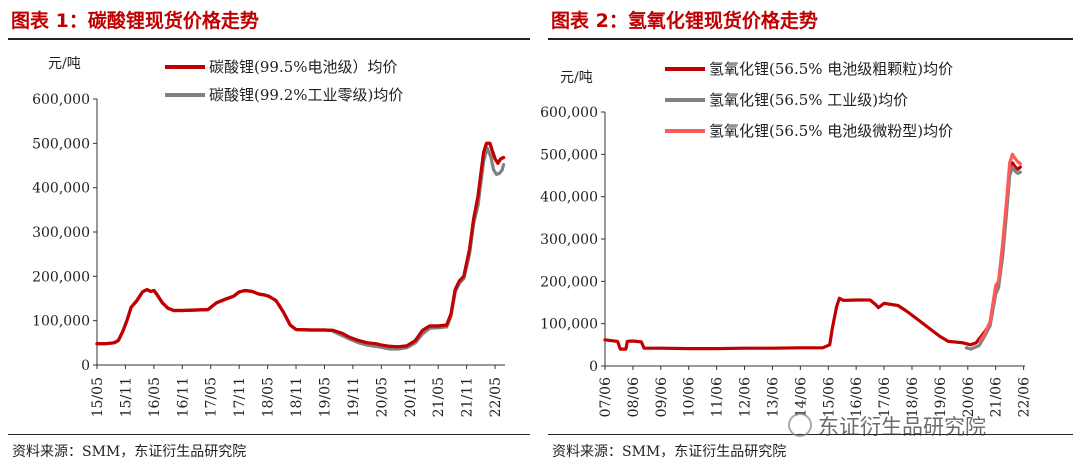 The width and height of the screenshot is (1080, 475). I want to click on x-tick-label: 21/06, so click(997, 397).